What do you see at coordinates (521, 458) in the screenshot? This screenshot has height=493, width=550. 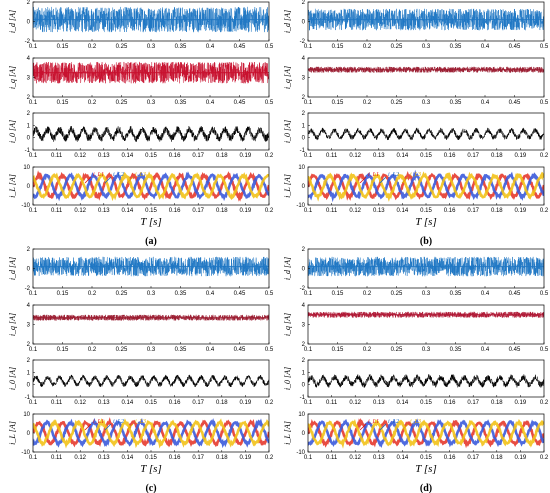 I see `x-tick-label: 0.19` at bounding box center [521, 458].